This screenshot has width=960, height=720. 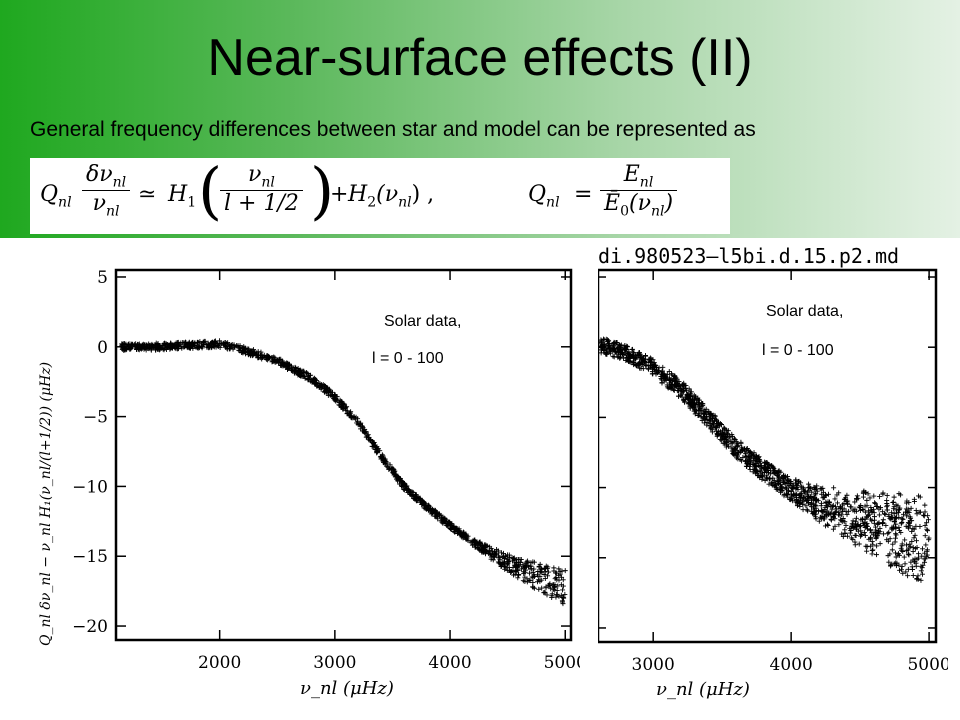 I want to click on right-annotation-1: Solar data,, so click(x=804, y=311).